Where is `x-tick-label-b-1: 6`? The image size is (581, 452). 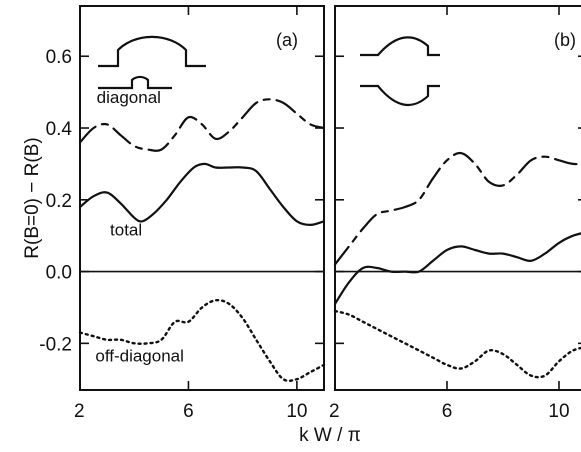 x-tick-label-b-1: 6 is located at coordinates (447, 411).